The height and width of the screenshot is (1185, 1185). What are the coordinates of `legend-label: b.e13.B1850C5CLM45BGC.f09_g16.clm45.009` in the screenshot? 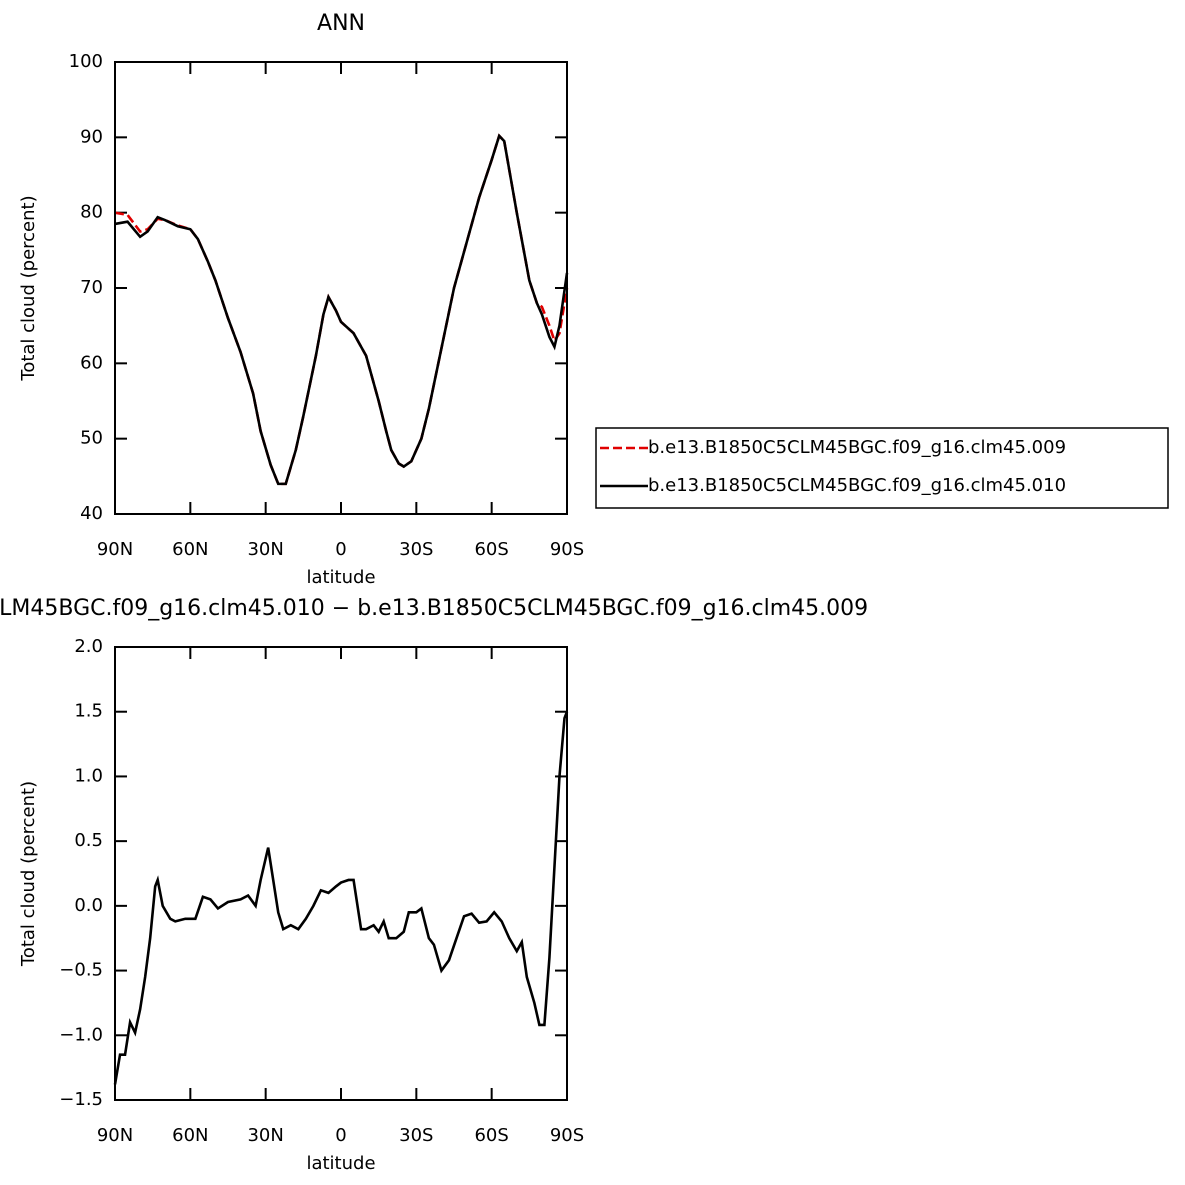 It's located at (857, 447).